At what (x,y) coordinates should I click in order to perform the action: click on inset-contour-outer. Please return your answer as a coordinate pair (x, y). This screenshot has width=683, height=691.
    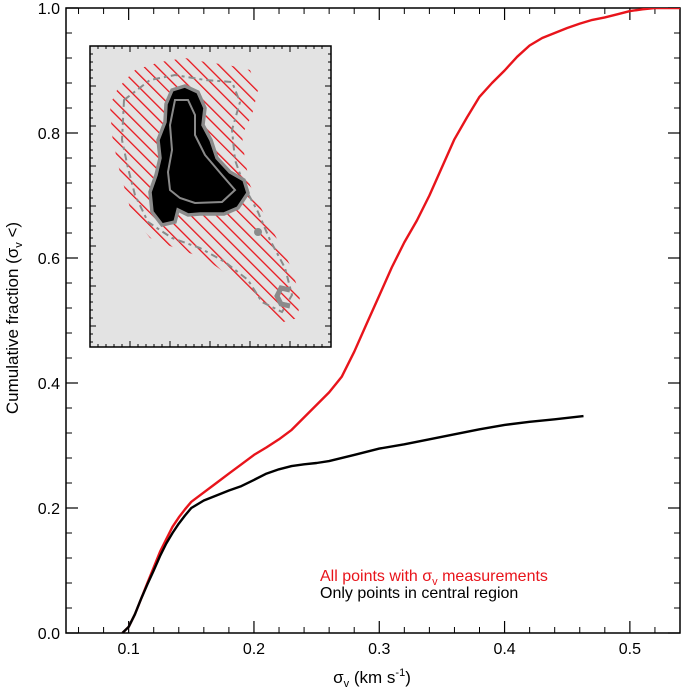
    Looking at the image, I should click on (207, 193).